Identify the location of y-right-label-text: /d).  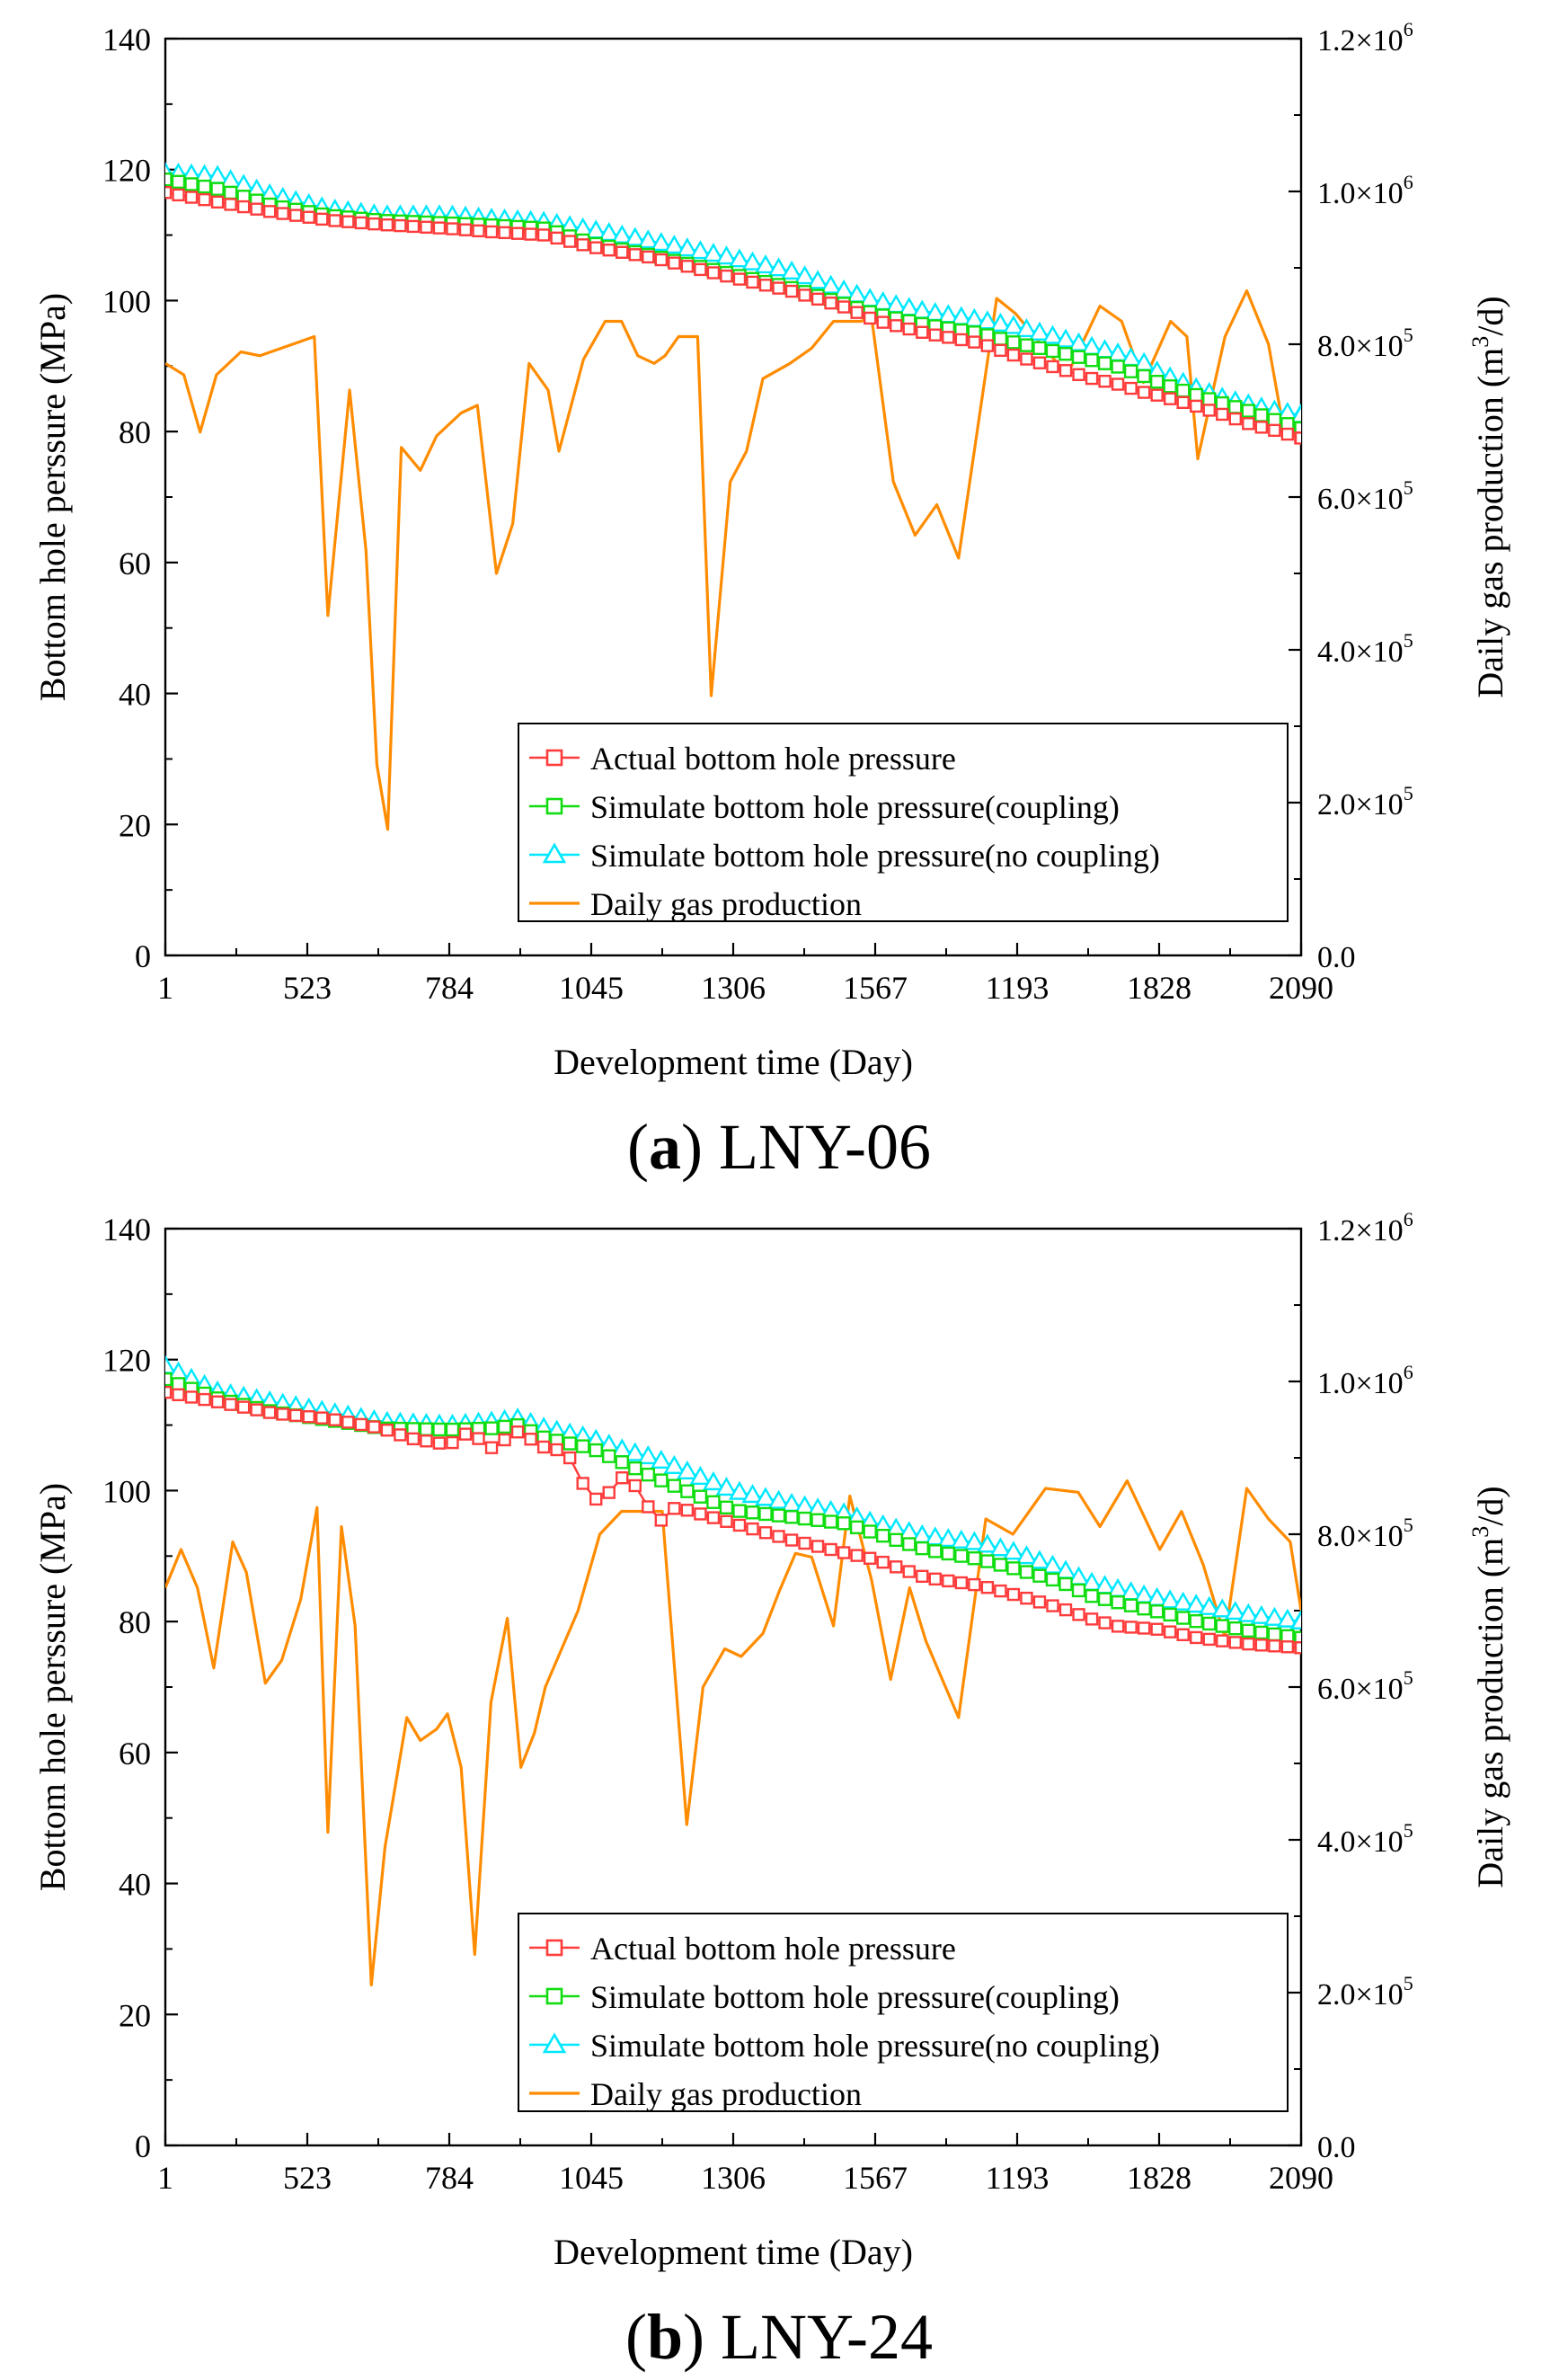
(1490, 315).